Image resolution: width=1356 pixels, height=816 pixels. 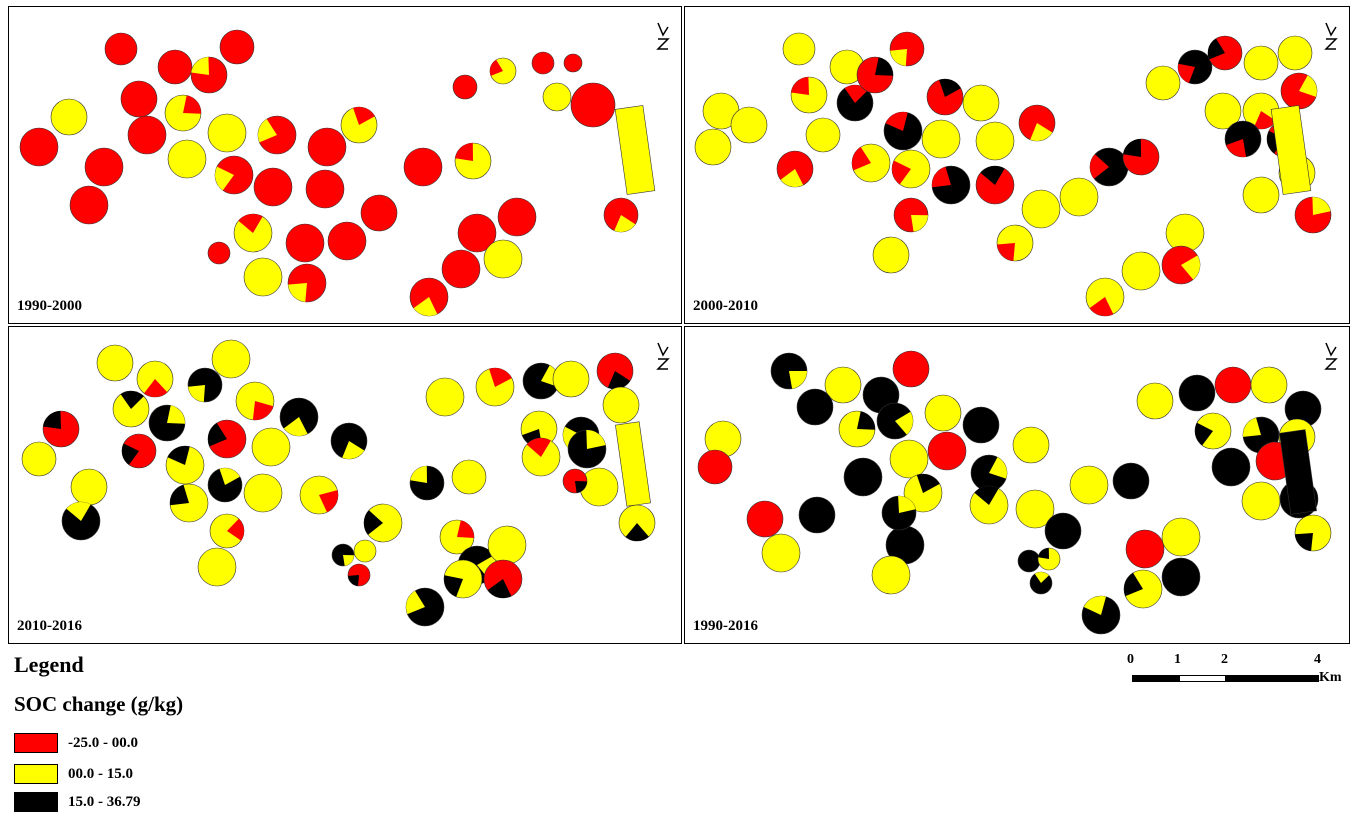 I want to click on legend-label: 00.0 - 15.0, so click(x=100, y=773).